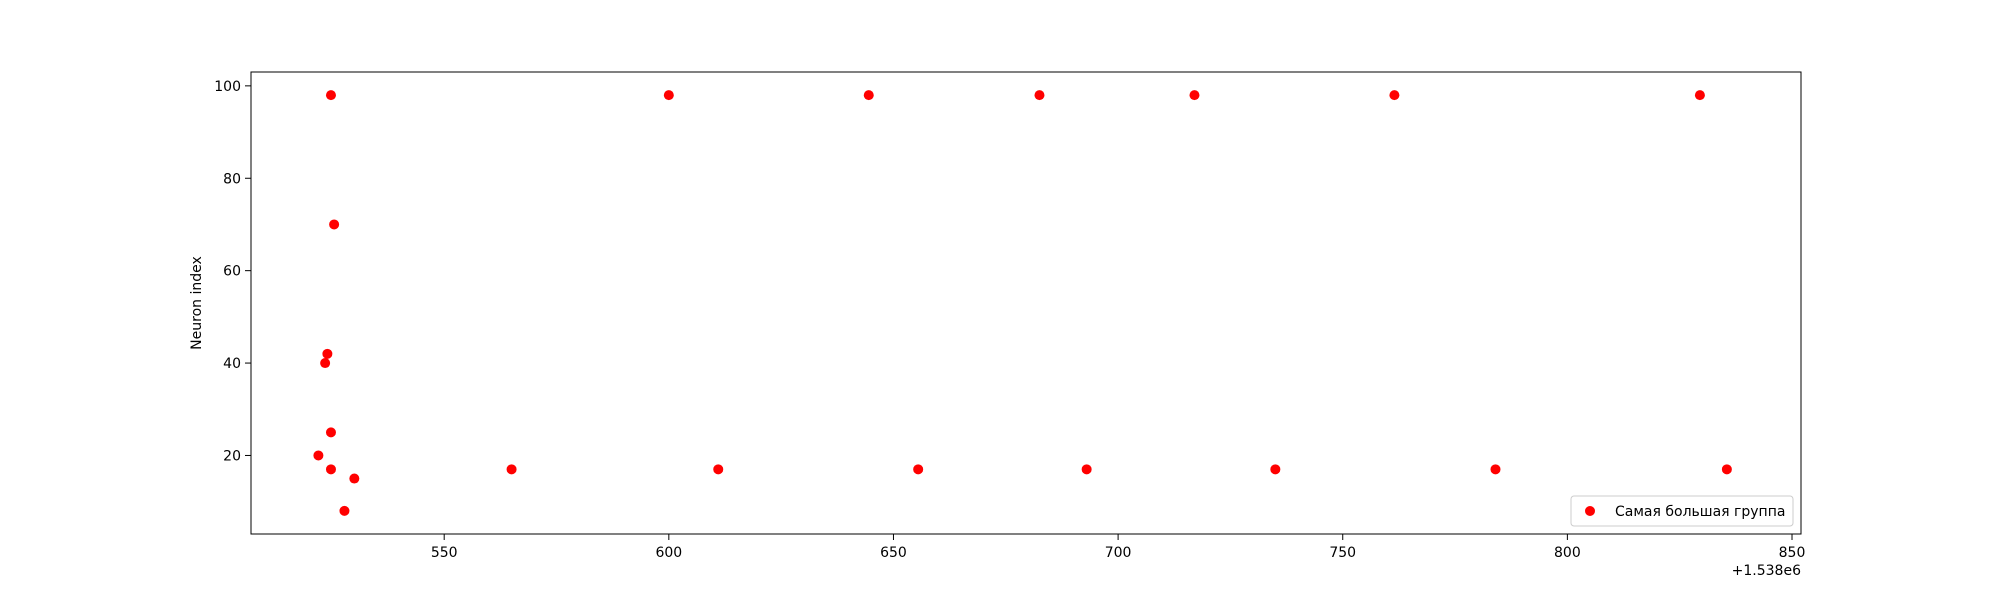 This screenshot has height=600, width=2000. Describe the element at coordinates (1567, 553) in the screenshot. I see `x-tick-label: 800` at that location.